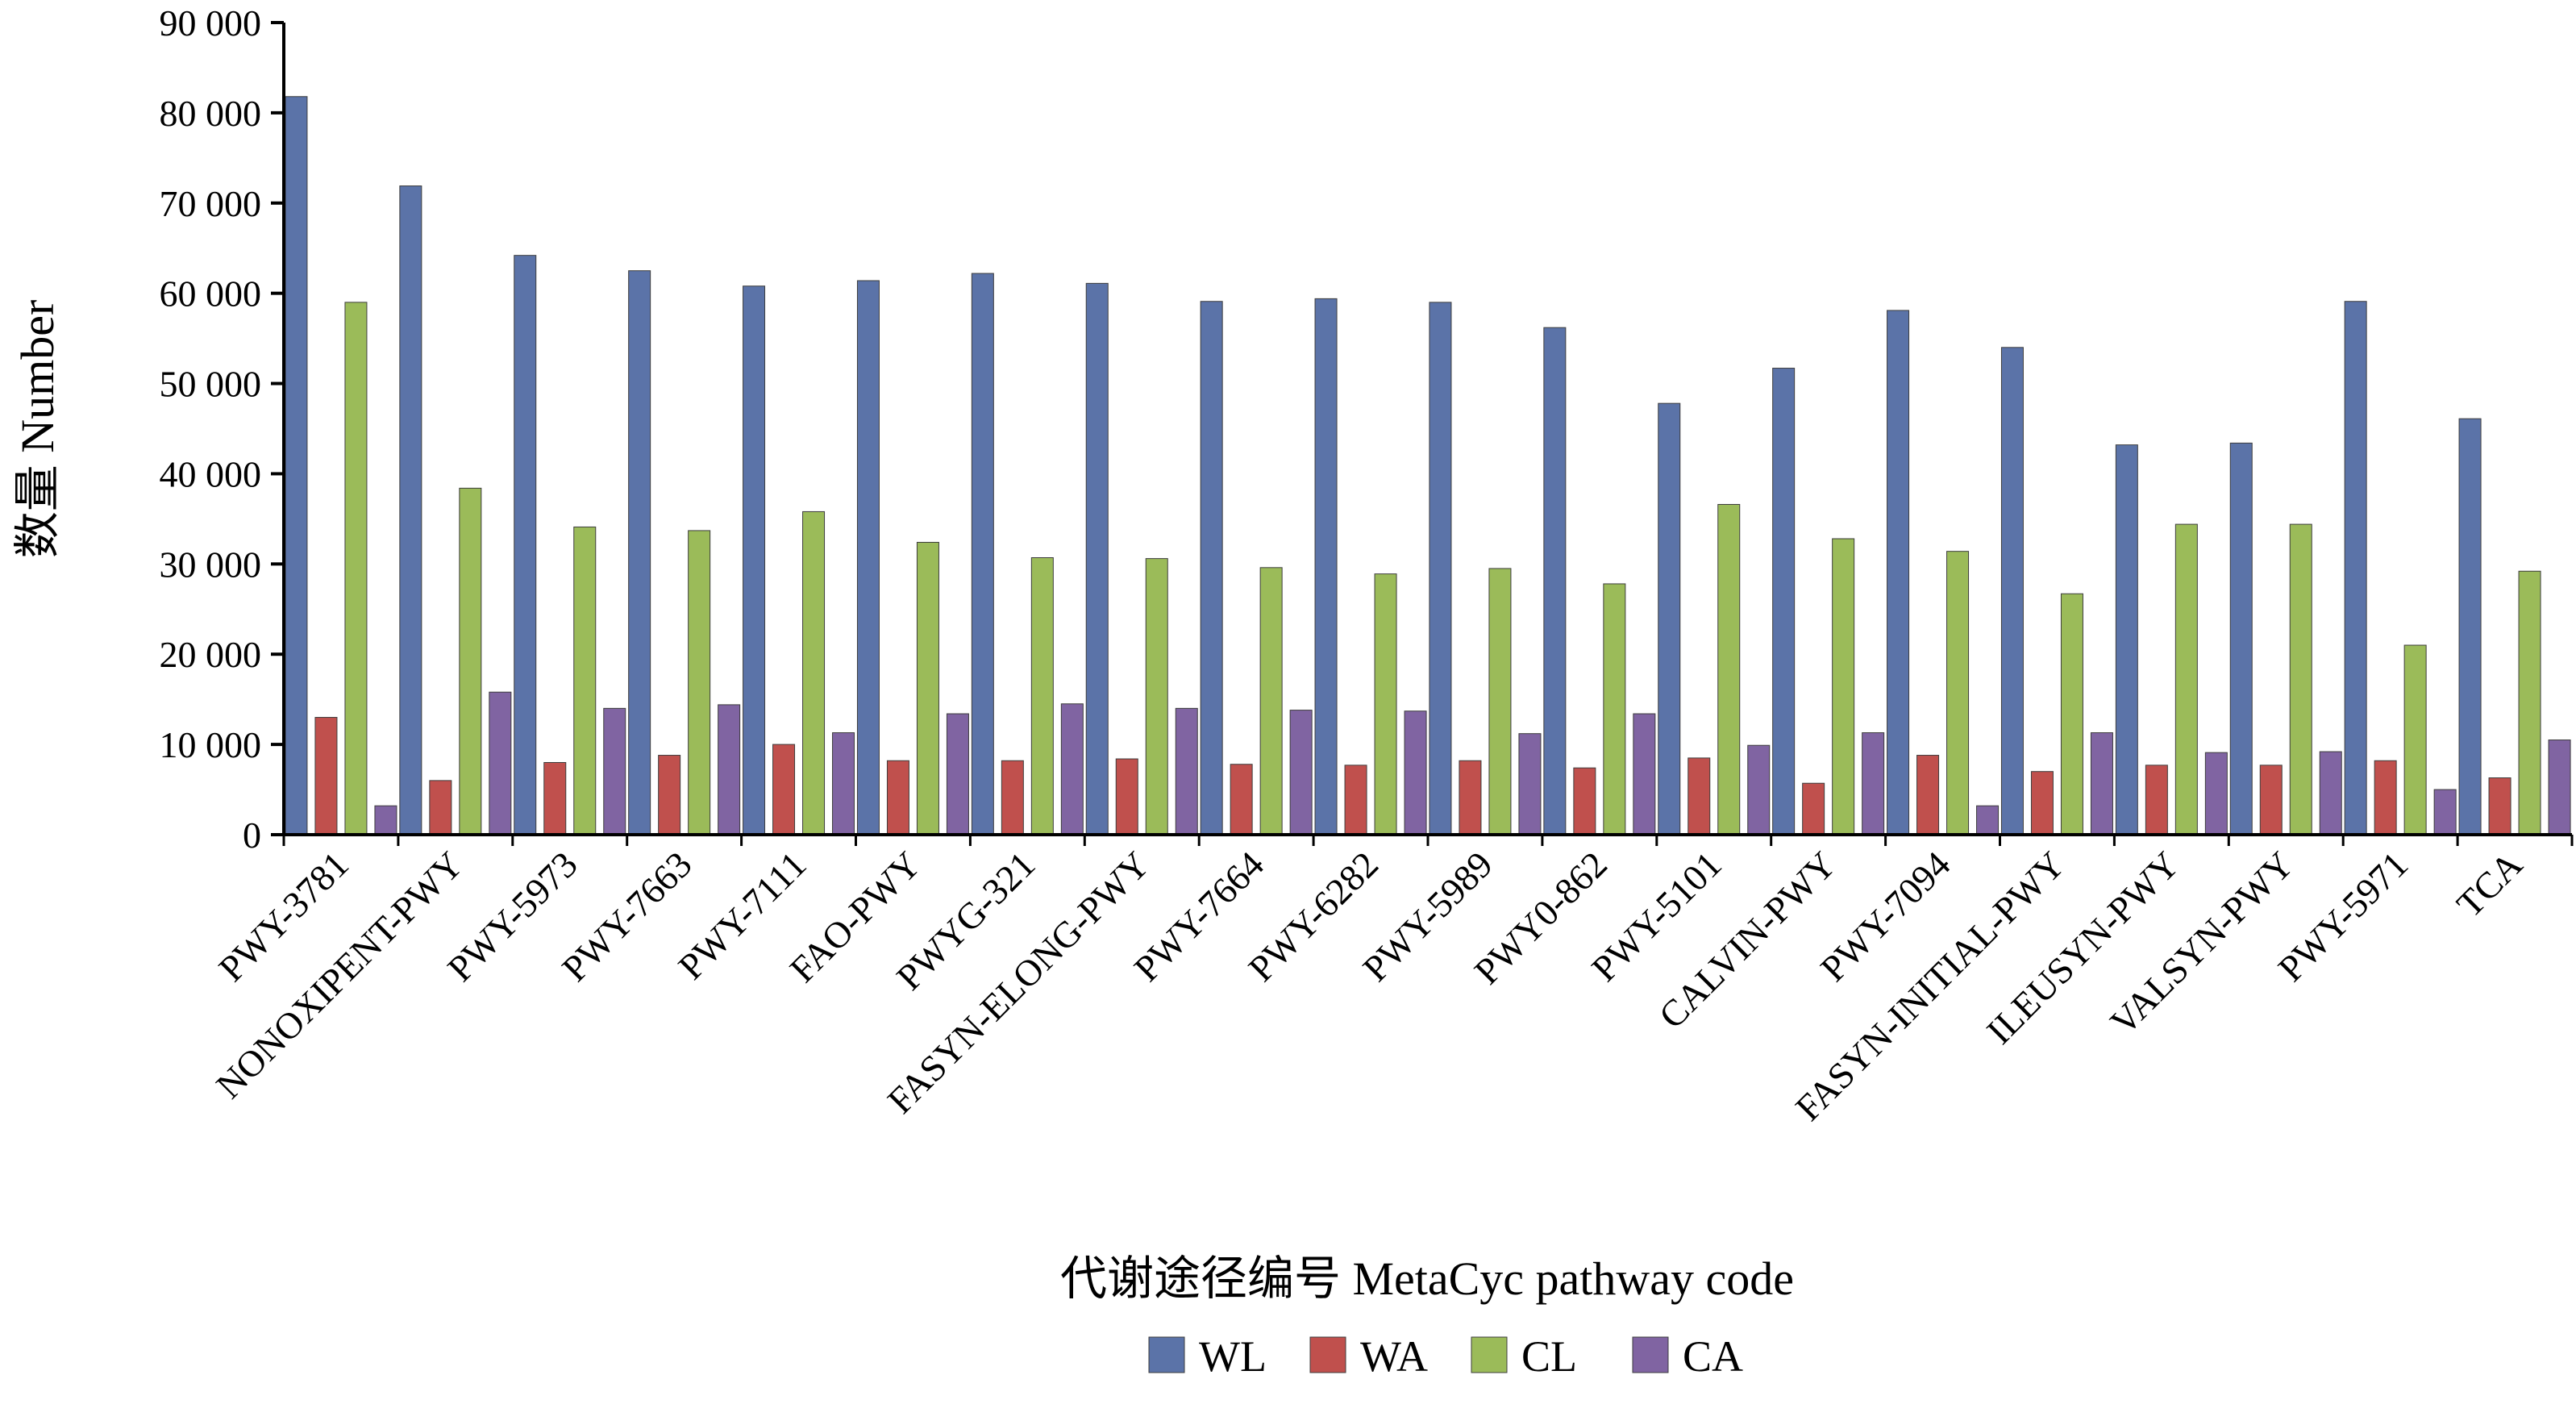 The height and width of the screenshot is (1425, 2576). I want to click on bar-ca-tca, so click(2559, 787).